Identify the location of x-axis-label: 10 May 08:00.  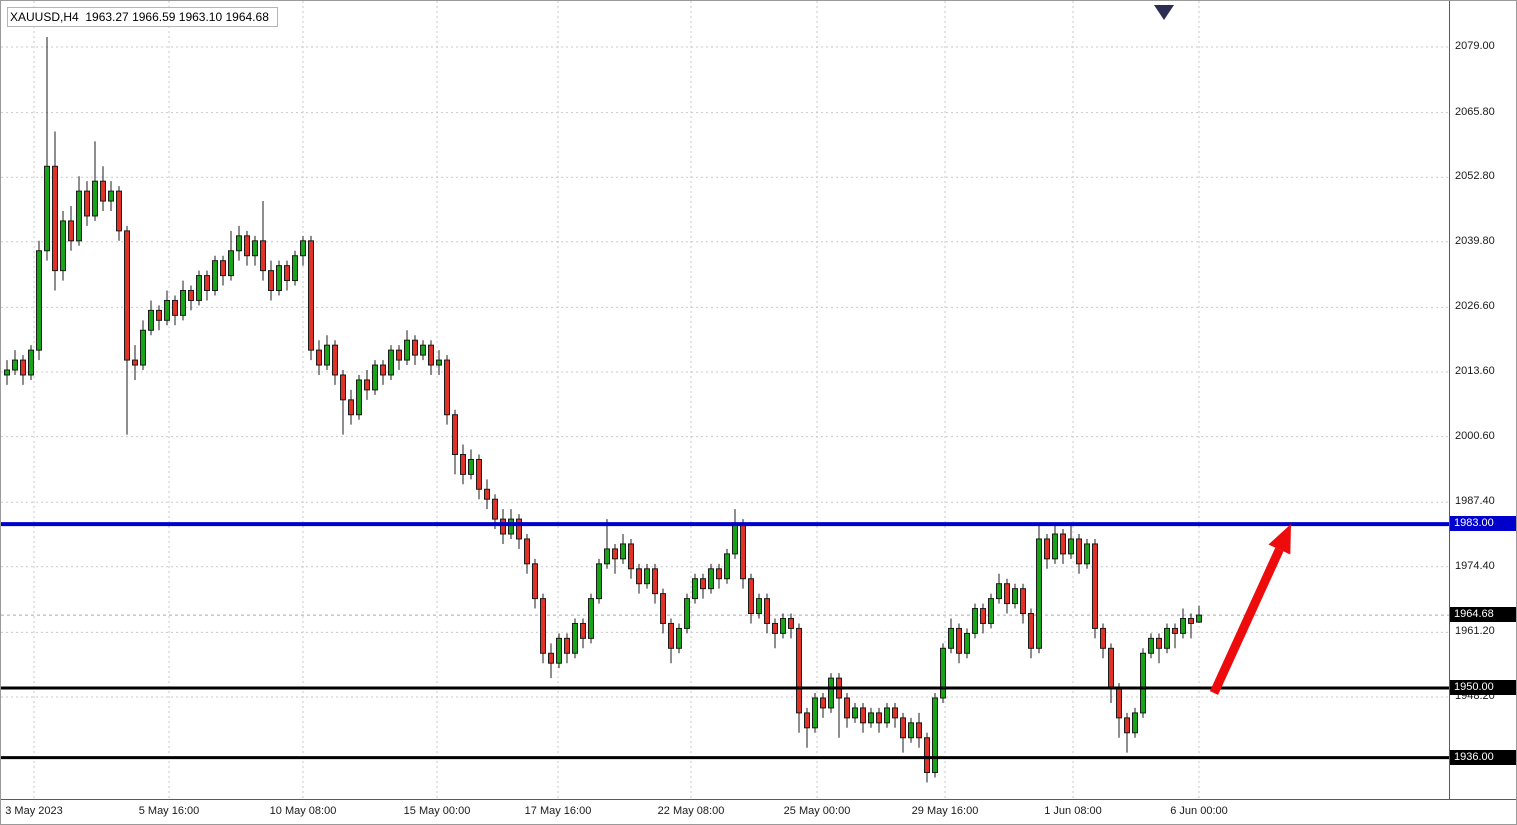
(303, 811).